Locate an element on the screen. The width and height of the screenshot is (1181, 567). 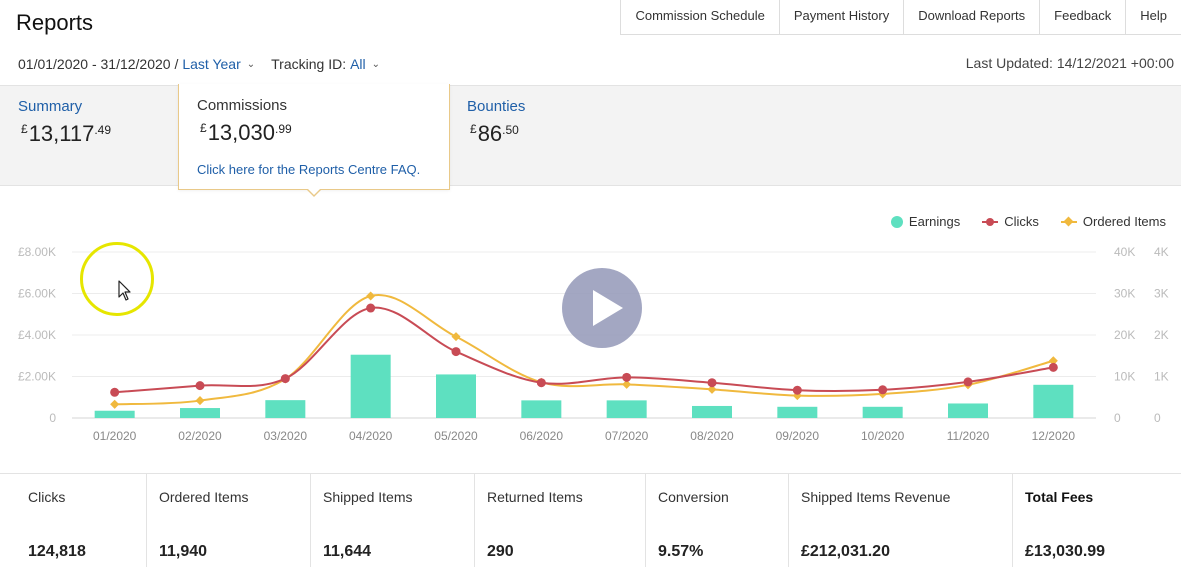
clicks-swatch-icon is located at coordinates (990, 222).